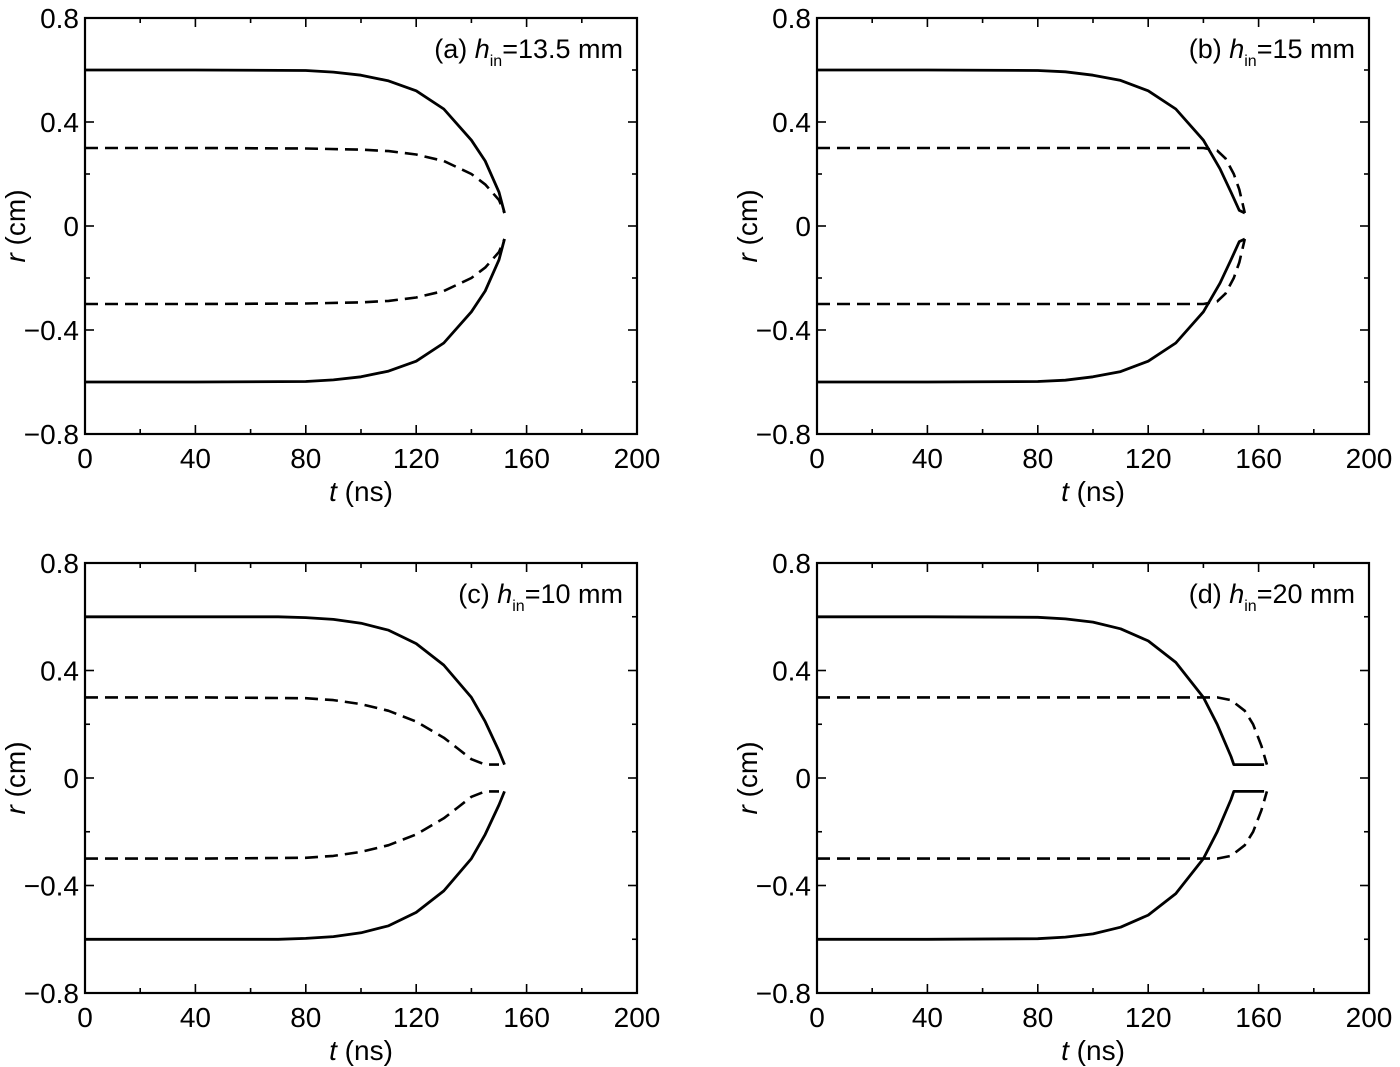 This screenshot has height=1067, width=1400. What do you see at coordinates (1209, 594) in the screenshot?
I see `panel-label-prefix: (d)` at bounding box center [1209, 594].